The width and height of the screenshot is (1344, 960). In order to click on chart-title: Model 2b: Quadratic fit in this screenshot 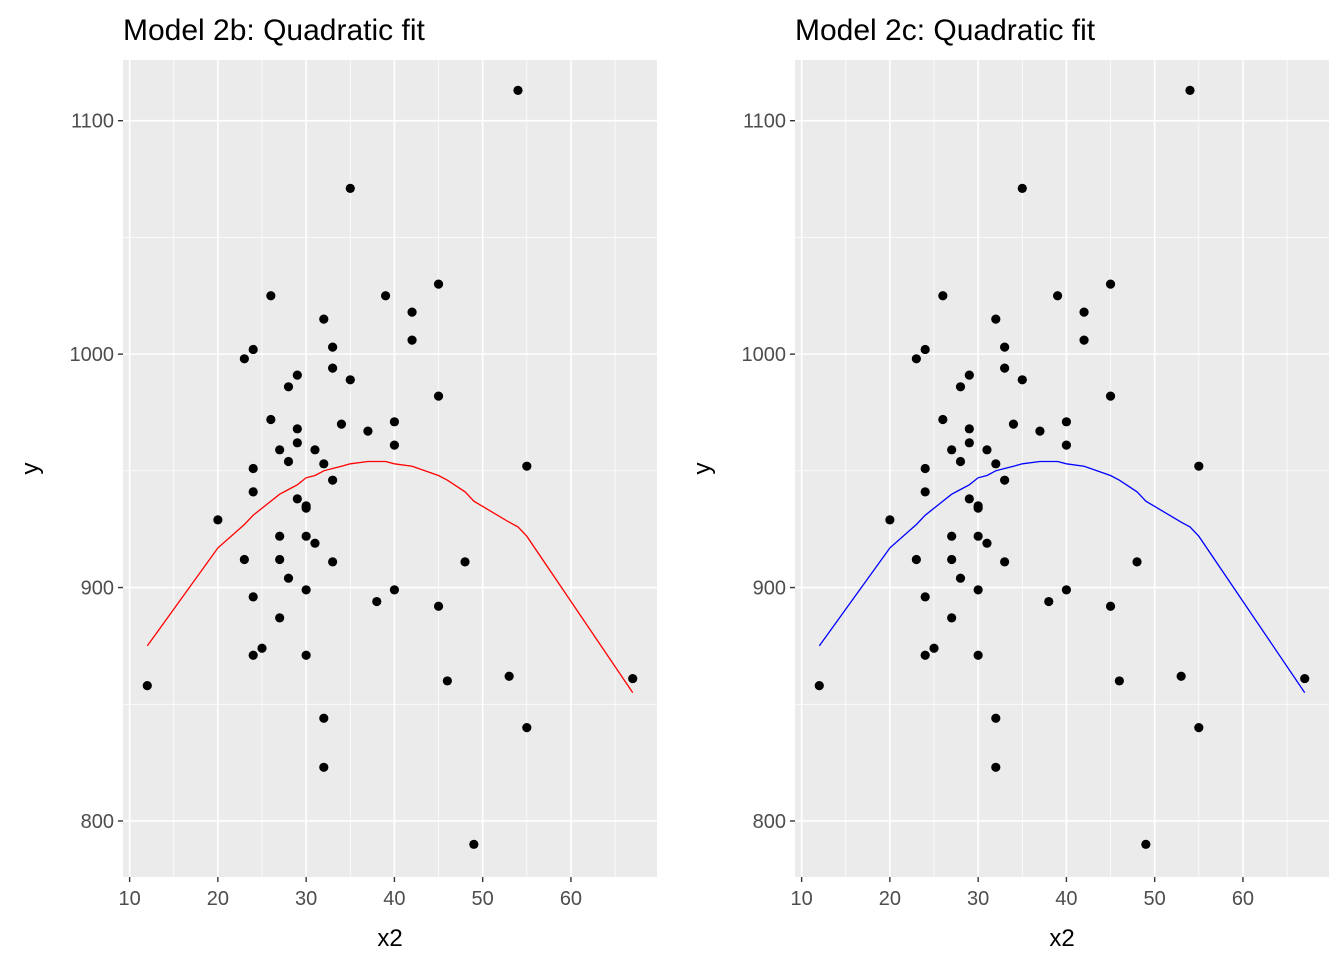, I will do `click(274, 30)`.